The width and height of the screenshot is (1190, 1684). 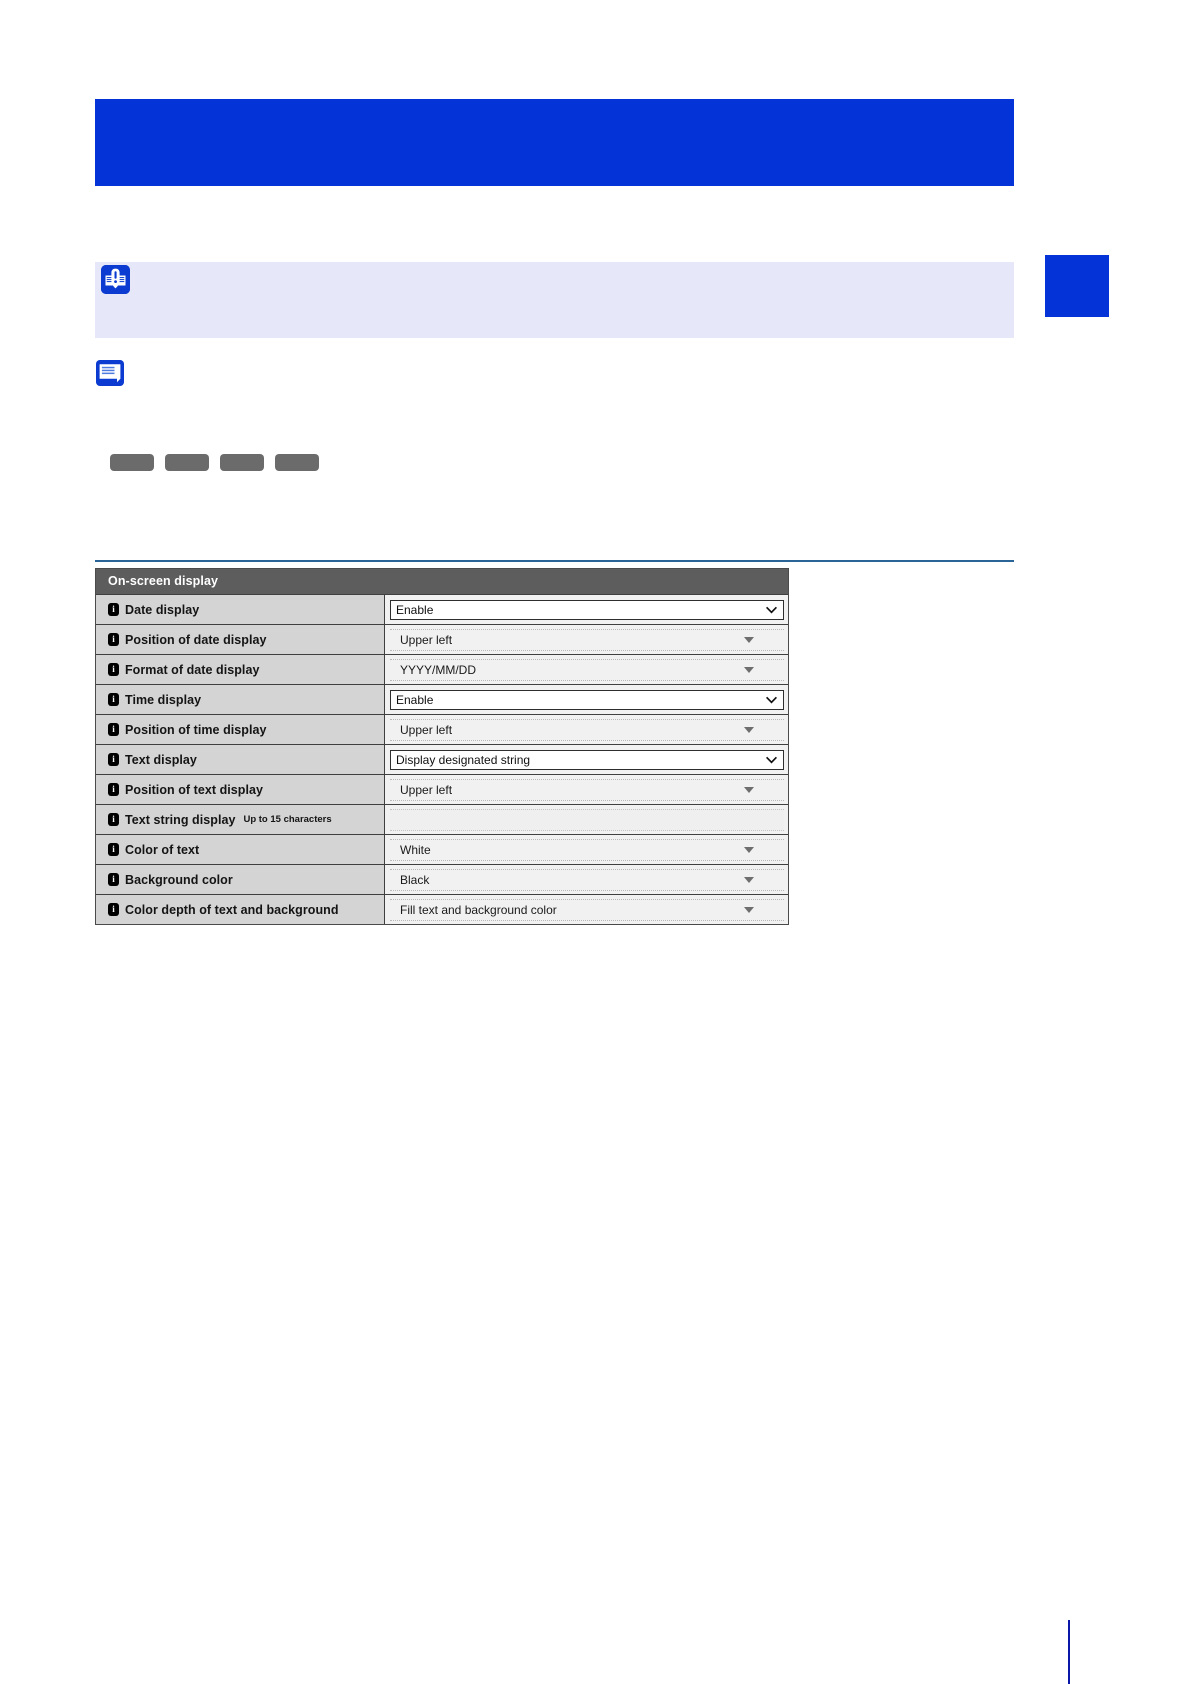 I want to click on row-value-cell, so click(x=586, y=819).